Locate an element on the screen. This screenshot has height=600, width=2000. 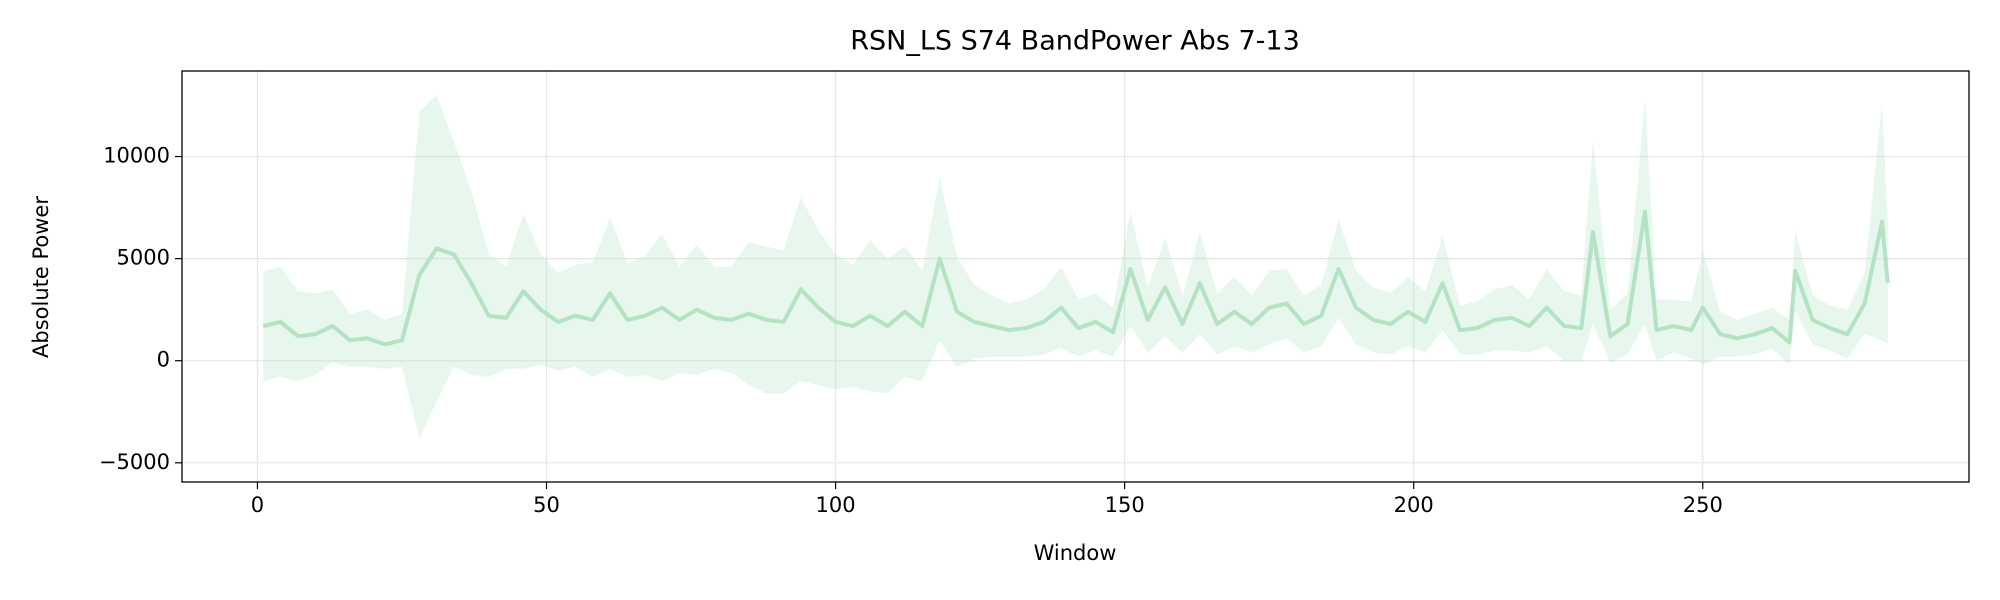
x-tick-label: 200 is located at coordinates (1414, 505).